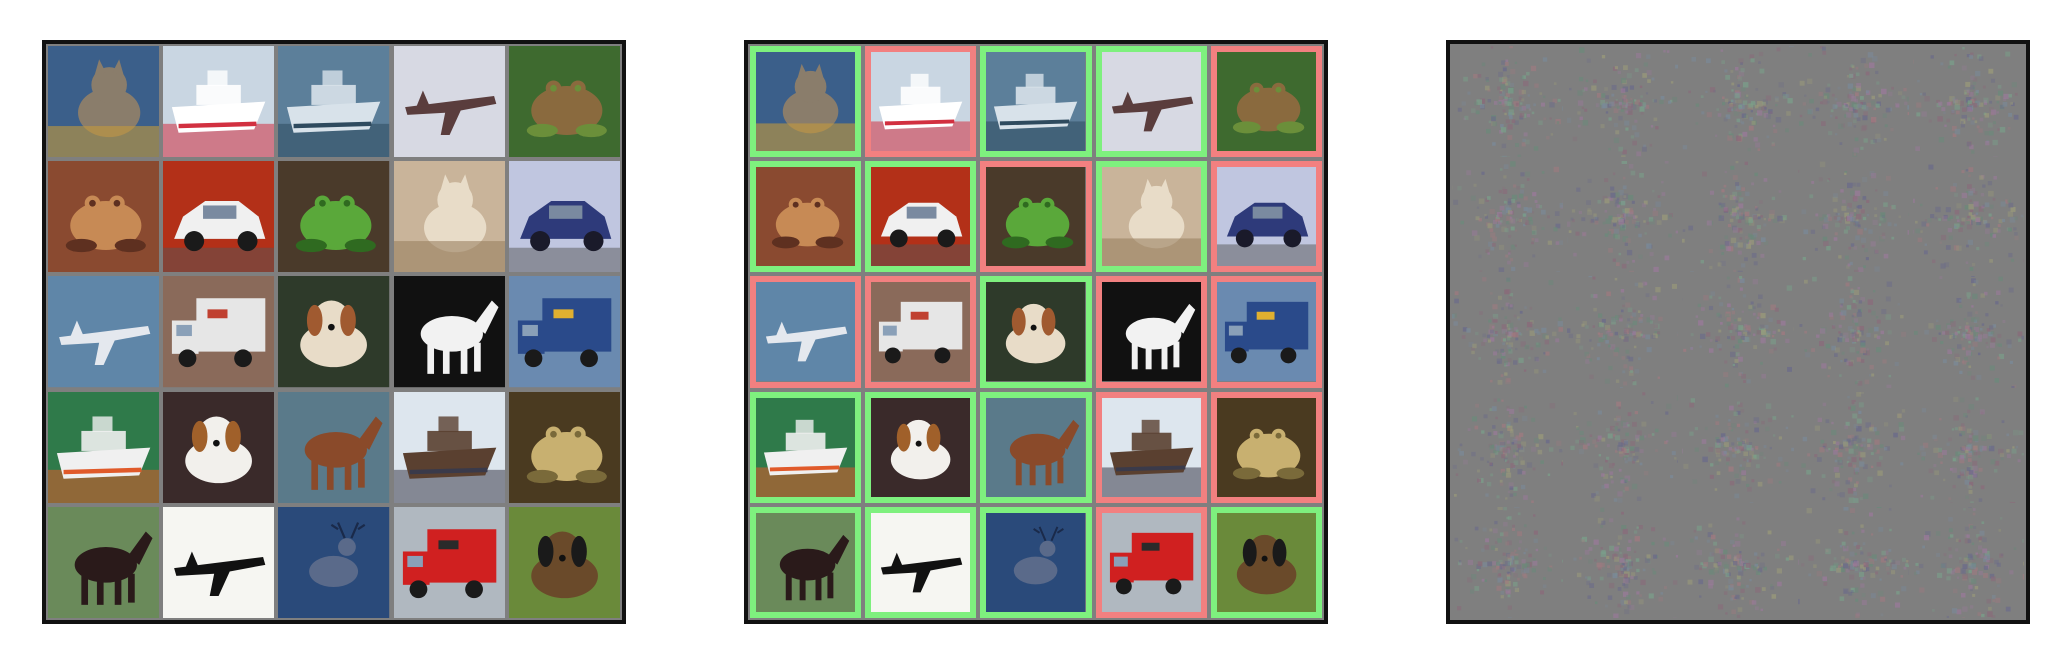 This screenshot has height=670, width=2071. I want to click on deer-icon, so click(1039, 555).